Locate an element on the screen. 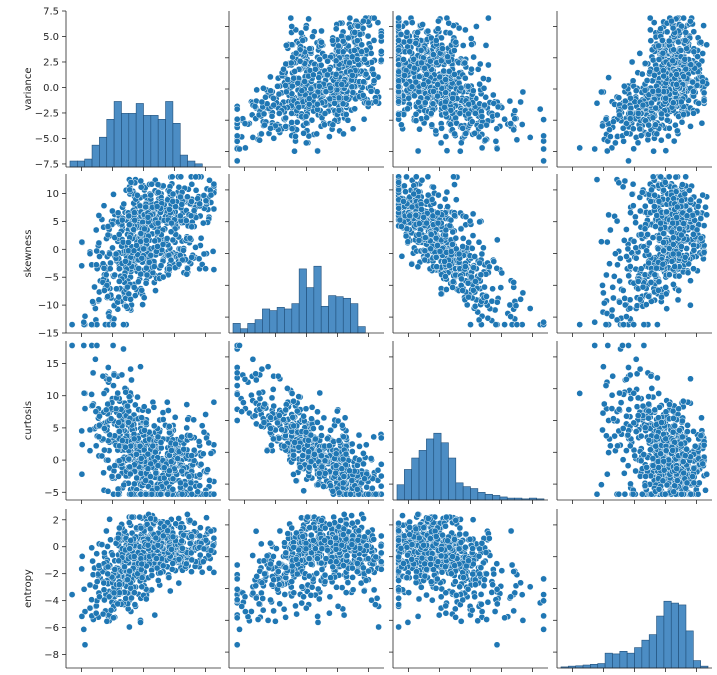  y-tick-label: 5 is located at coordinates (56, 222).